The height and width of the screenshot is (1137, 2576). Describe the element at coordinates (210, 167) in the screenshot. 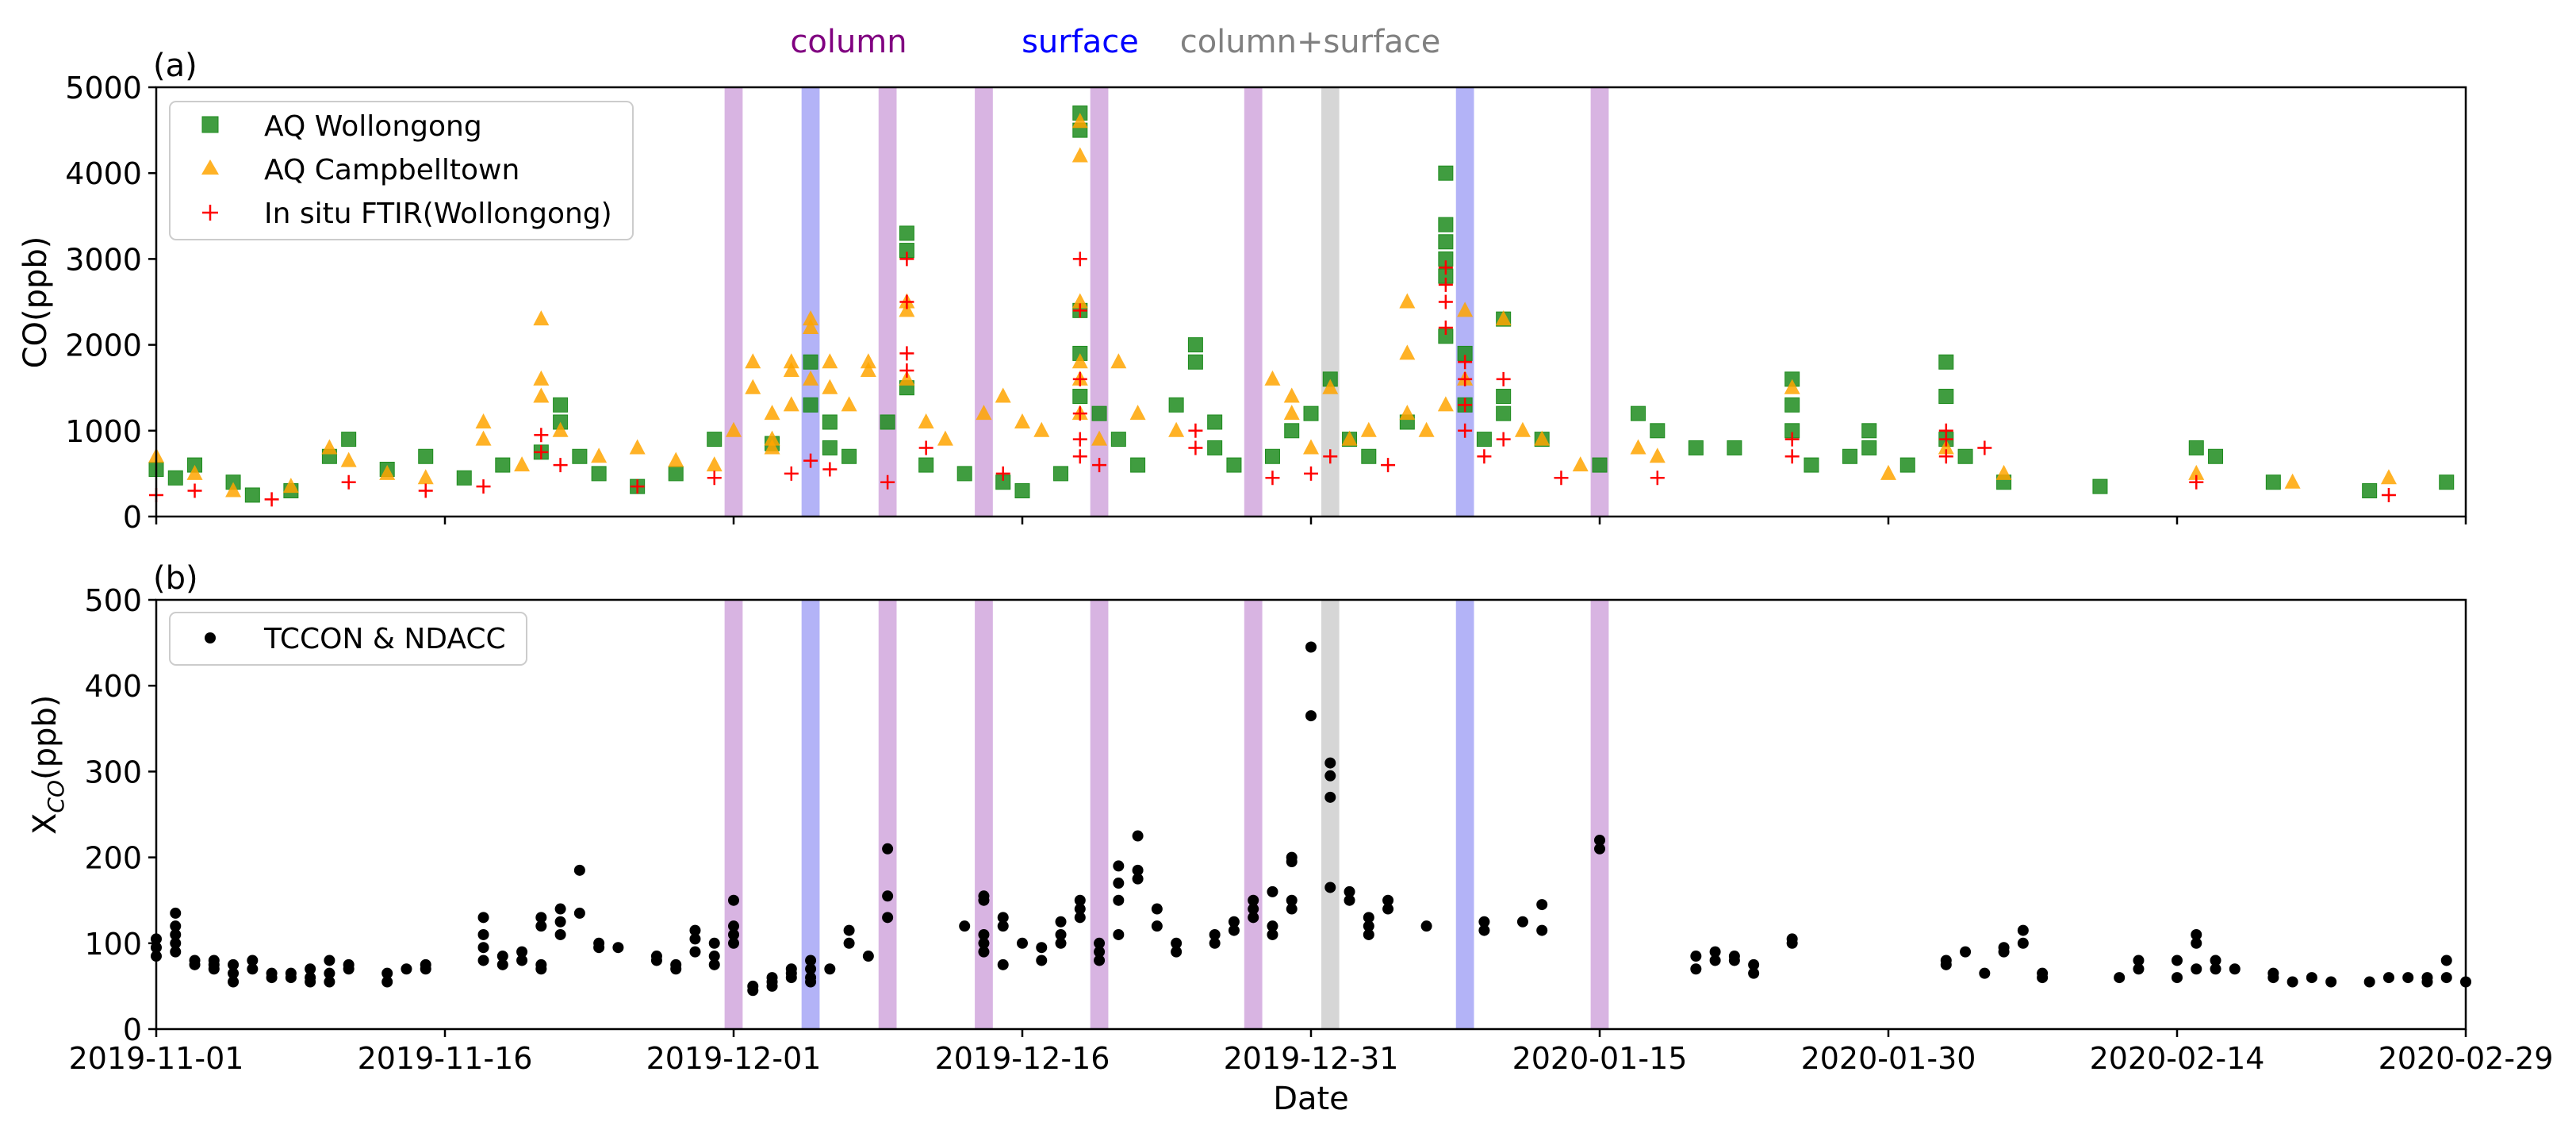

I see `legend-campbelltown-marker` at that location.